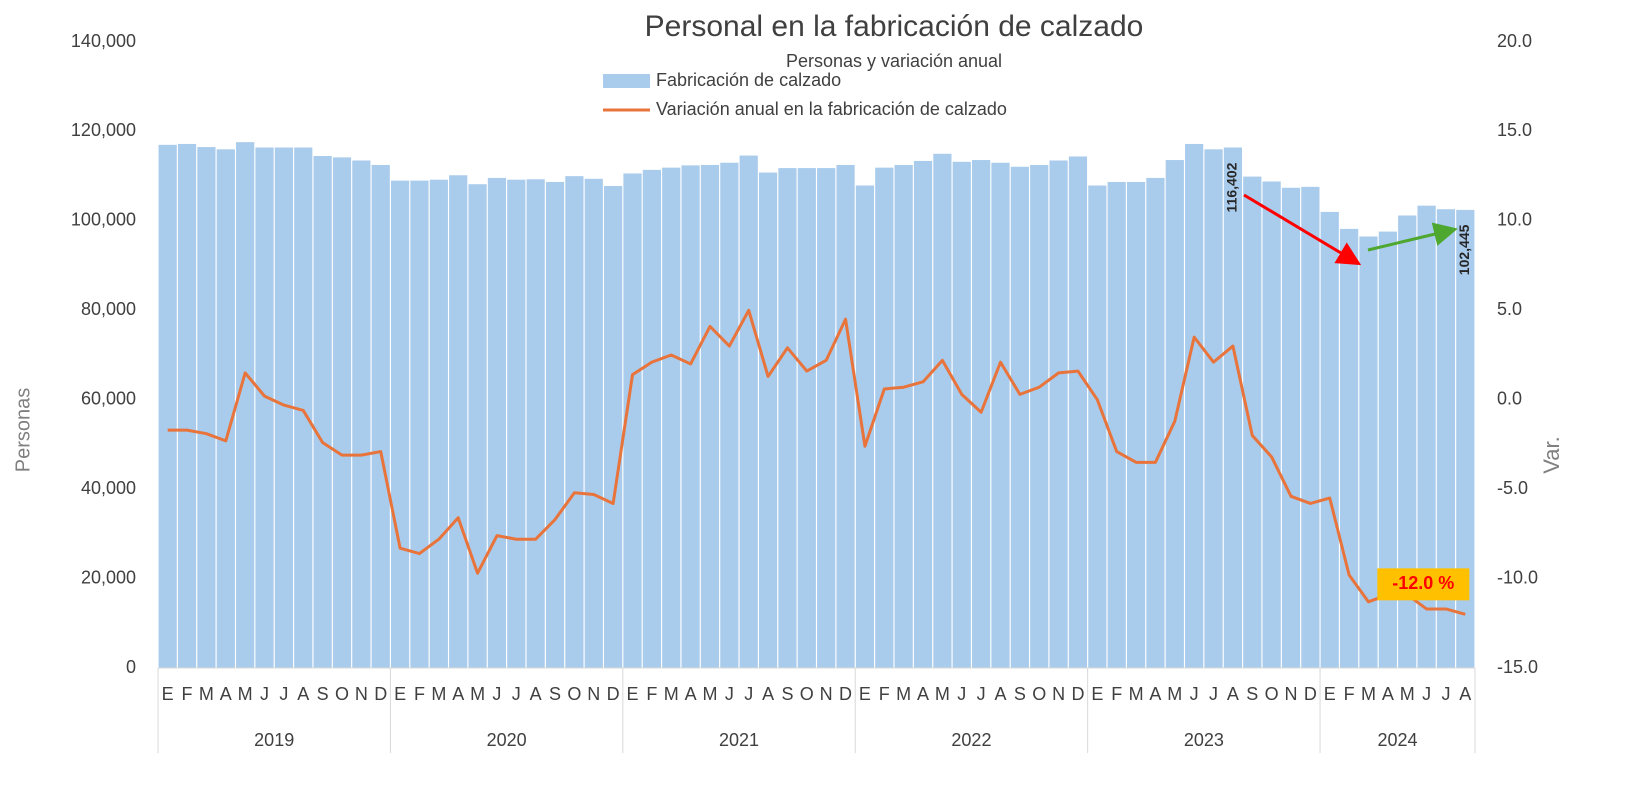 This screenshot has width=1649, height=793. Describe the element at coordinates (1514, 130) in the screenshot. I see `y2-tick-label: 15.0` at that location.